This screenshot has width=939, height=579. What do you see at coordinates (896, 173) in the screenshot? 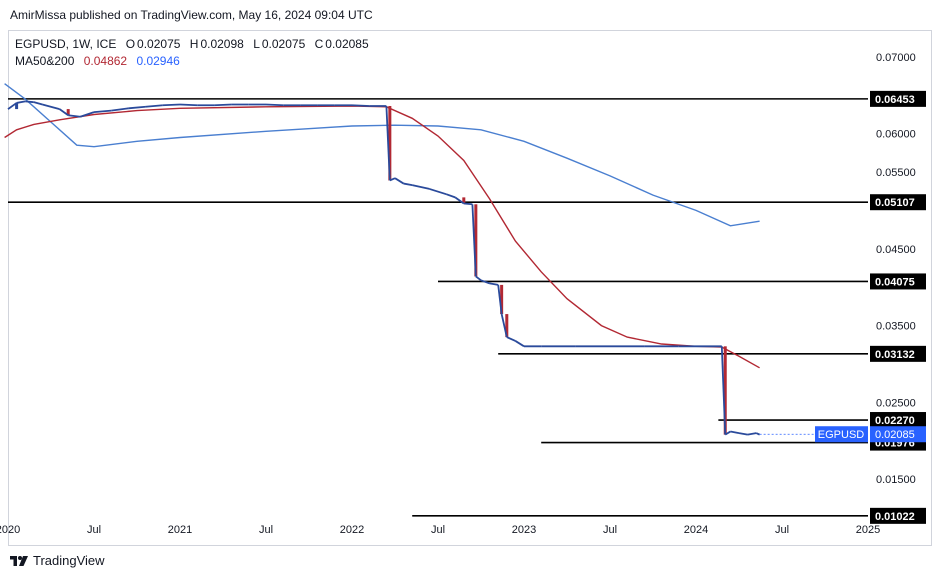
I see `y-tick-label: 0.05500` at bounding box center [896, 173].